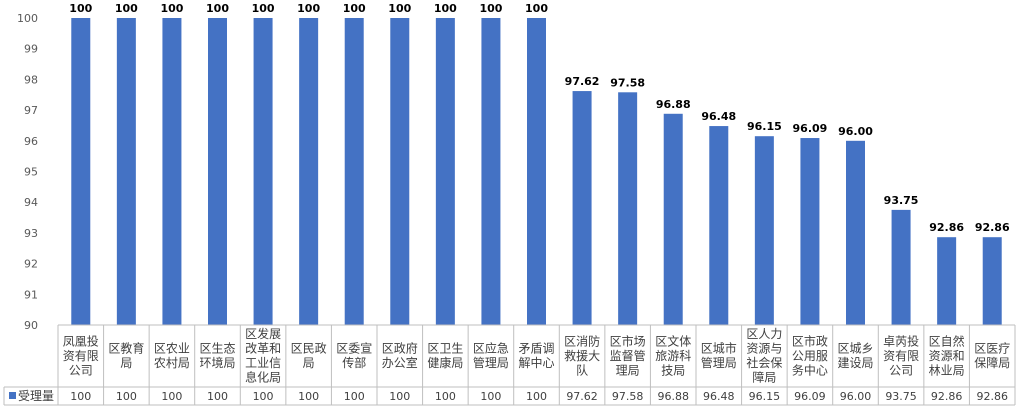 The height and width of the screenshot is (409, 1020). Describe the element at coordinates (992, 356) in the screenshot. I see `x-category-label: 区医疗保障局` at that location.